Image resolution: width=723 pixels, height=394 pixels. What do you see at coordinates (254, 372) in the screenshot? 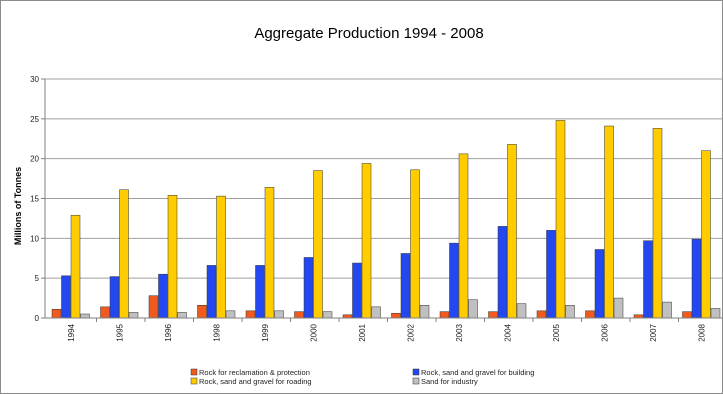
I see `legend-entry: Rock for reclamation & protection` at bounding box center [254, 372].